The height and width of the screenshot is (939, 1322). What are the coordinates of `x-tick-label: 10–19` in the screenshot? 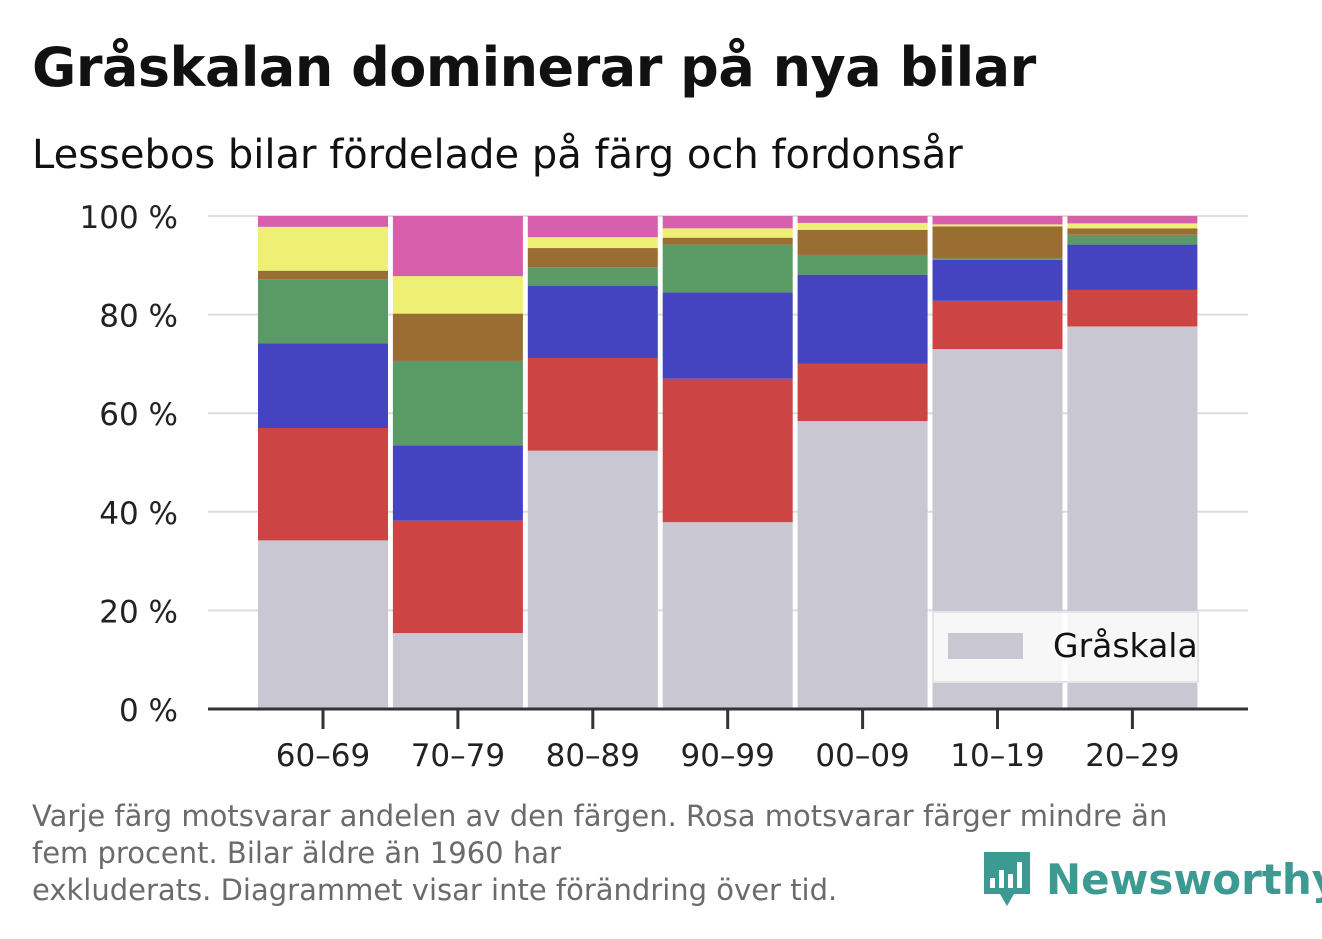 It's located at (997, 756).